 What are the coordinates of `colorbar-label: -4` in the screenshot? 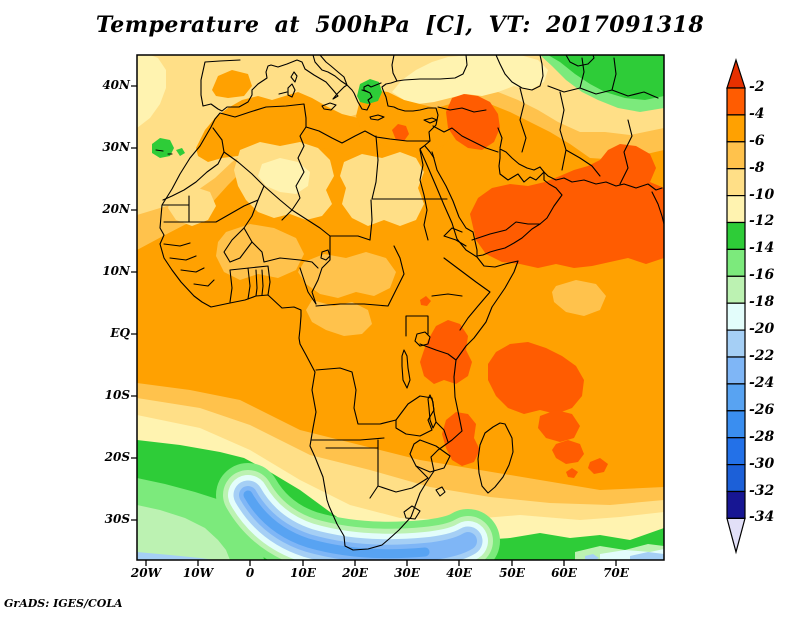 It's located at (757, 114).